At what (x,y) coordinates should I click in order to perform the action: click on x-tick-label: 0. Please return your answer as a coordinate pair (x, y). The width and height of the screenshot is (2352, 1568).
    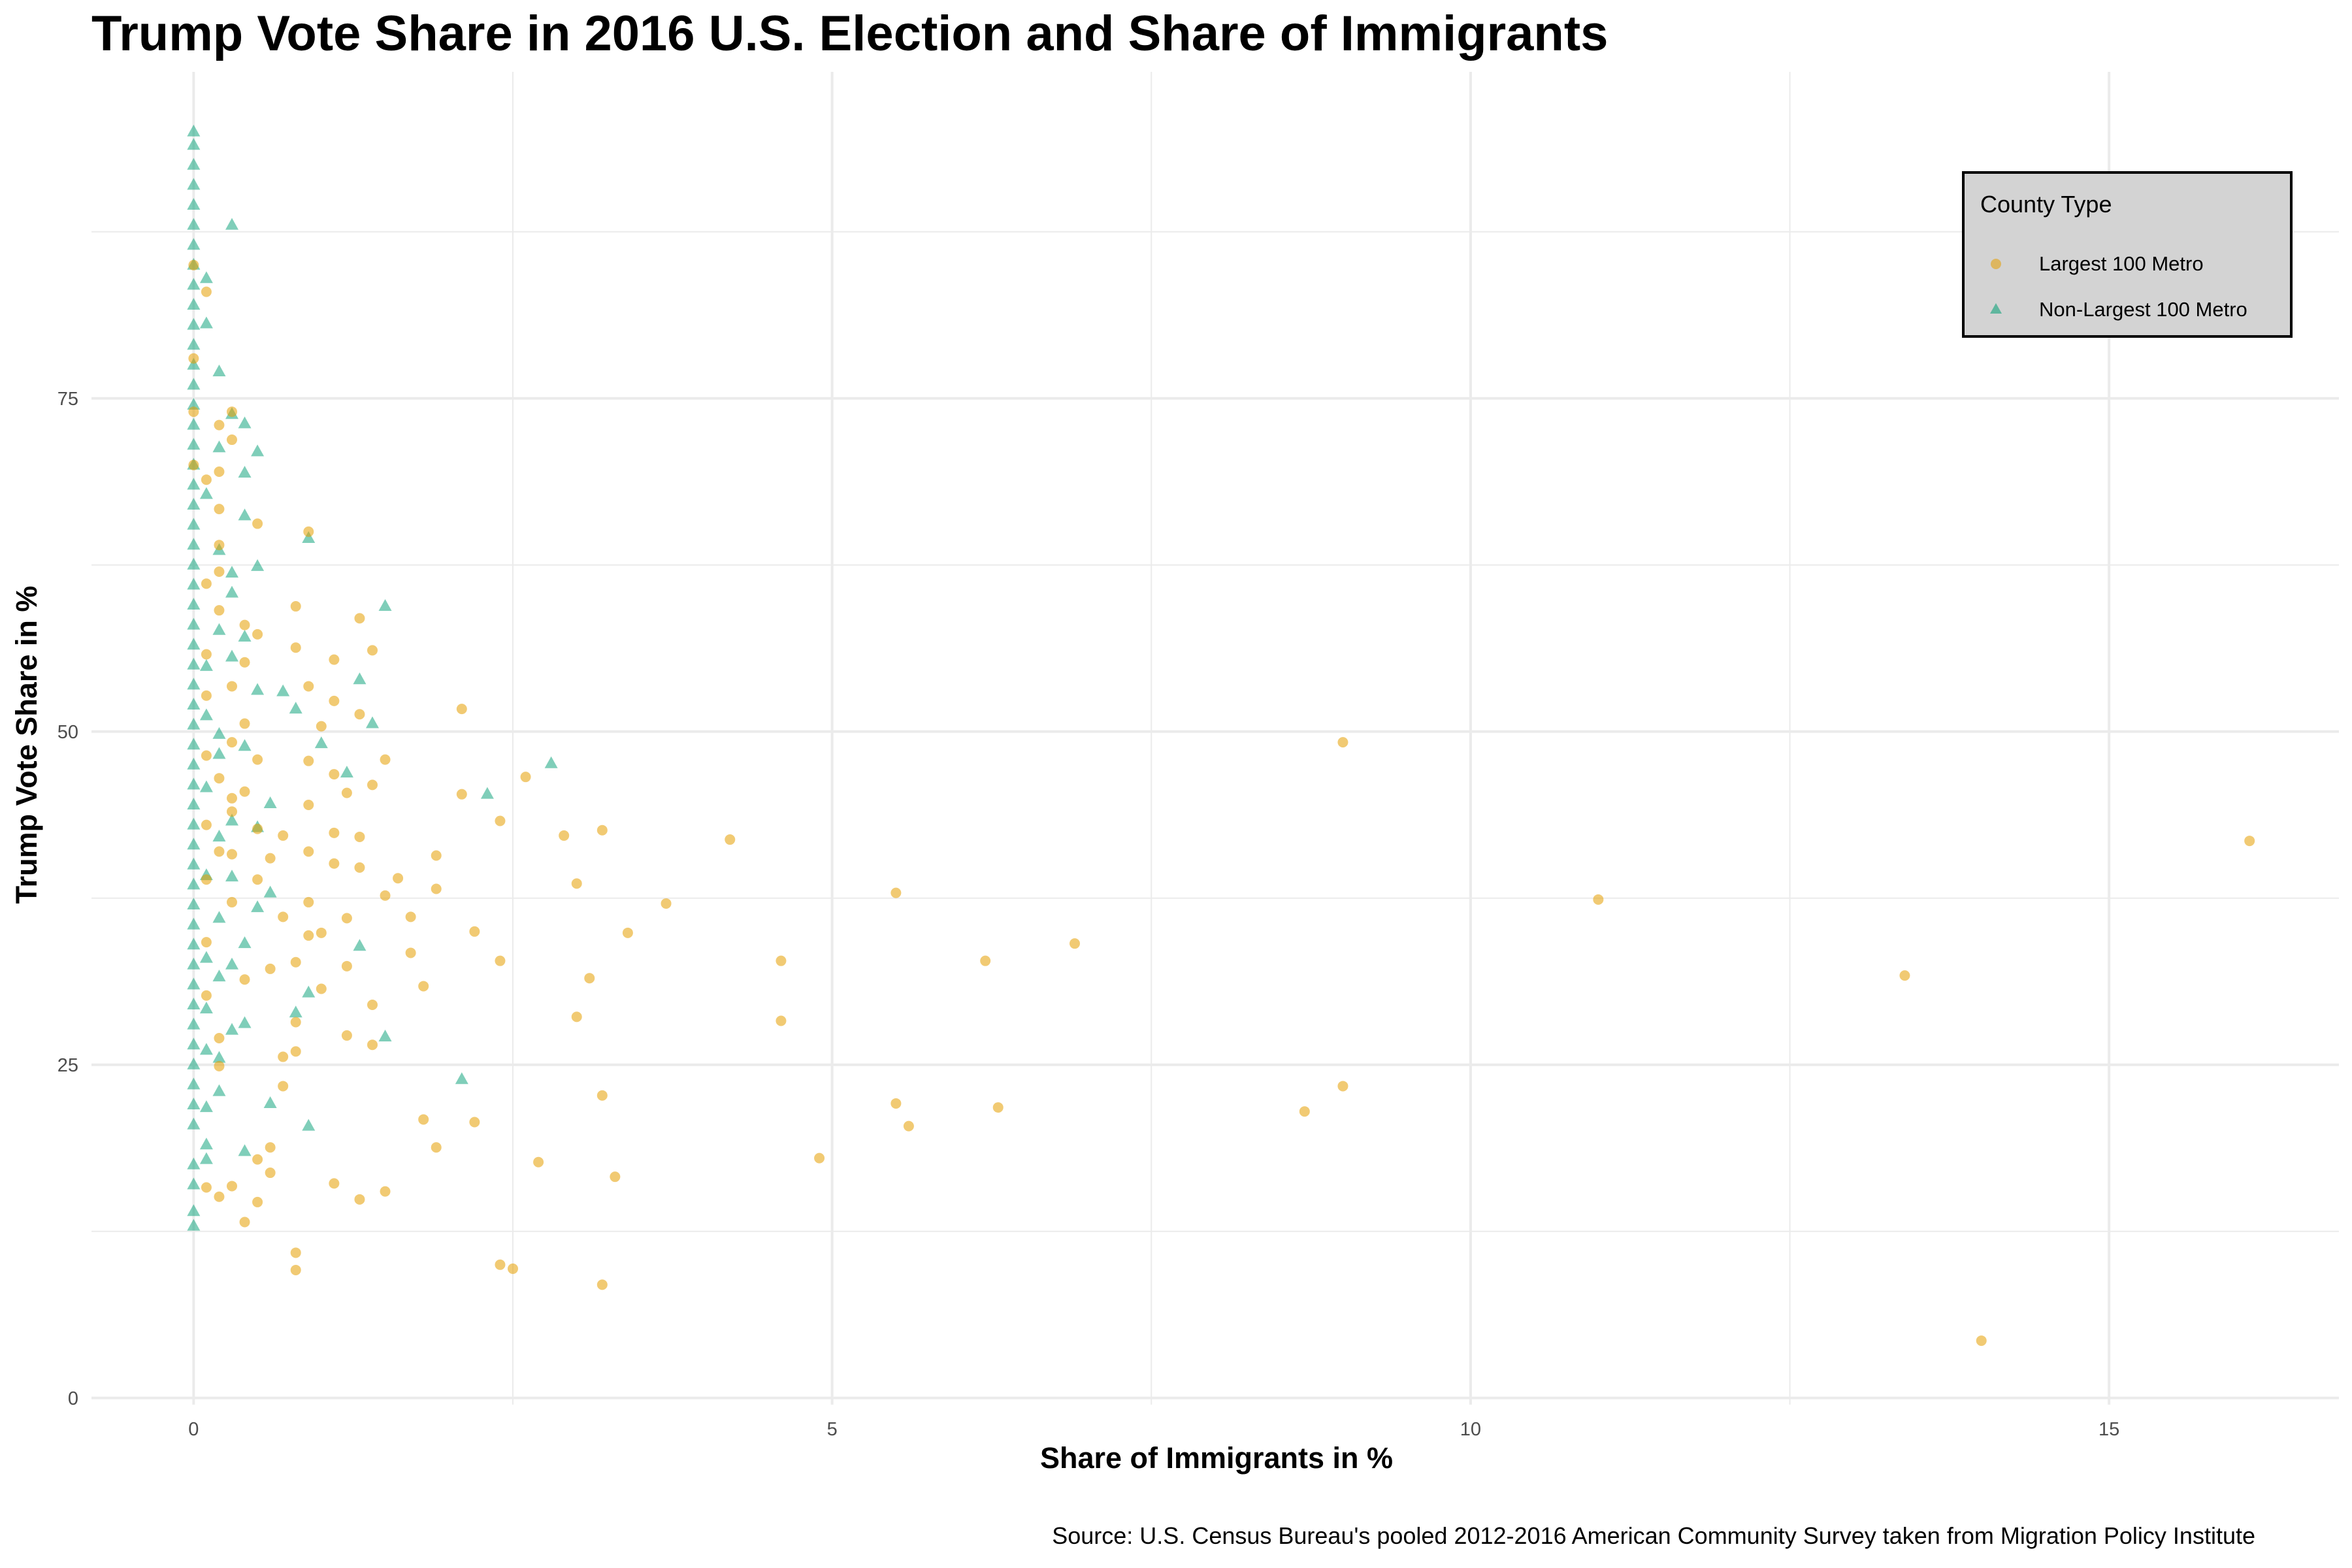
    Looking at the image, I should click on (193, 1429).